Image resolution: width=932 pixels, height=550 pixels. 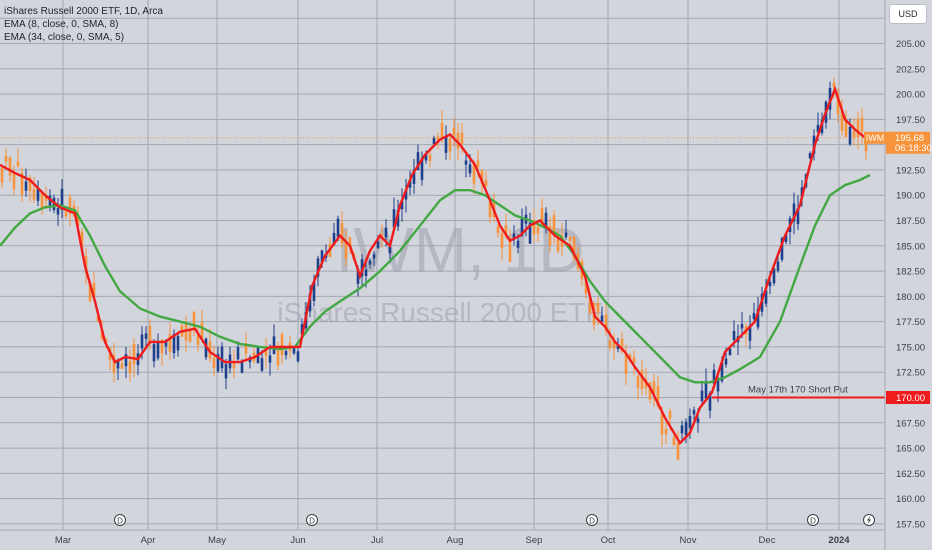 I want to click on ticker-badge: IWM, so click(x=875, y=138).